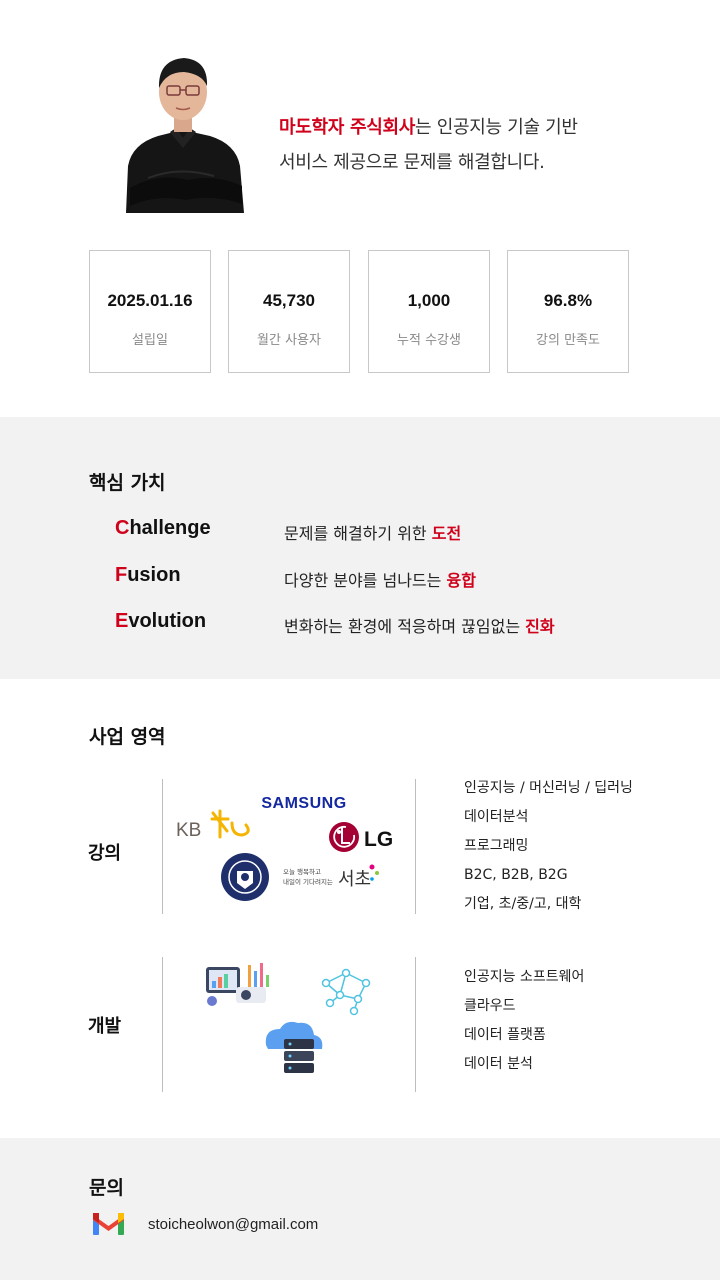 Image resolution: width=720 pixels, height=1280 pixels. Describe the element at coordinates (154, 575) in the screenshot. I see `value-rest: usion` at that location.